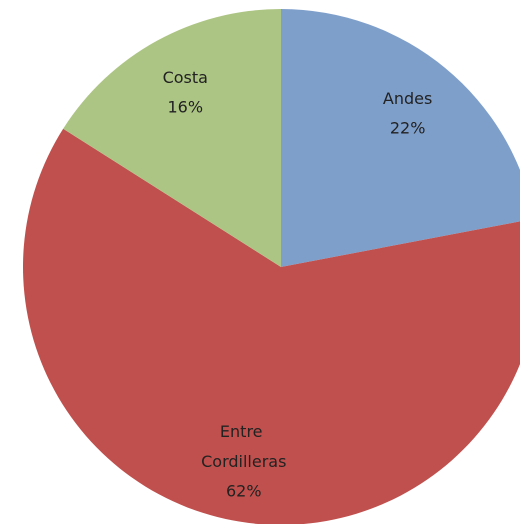 The height and width of the screenshot is (524, 520). I want to click on slice-label: Costa, so click(185, 76).